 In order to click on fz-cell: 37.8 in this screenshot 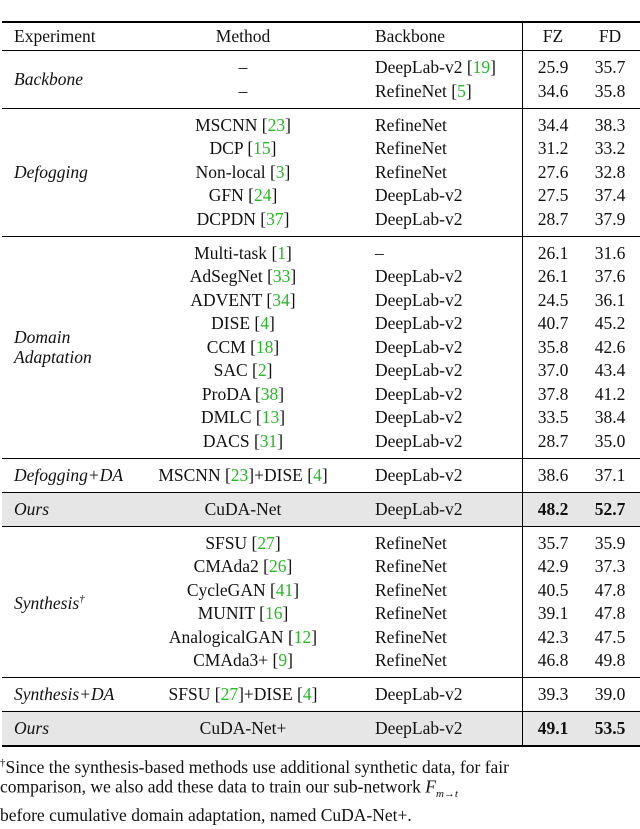, I will do `click(553, 393)`.